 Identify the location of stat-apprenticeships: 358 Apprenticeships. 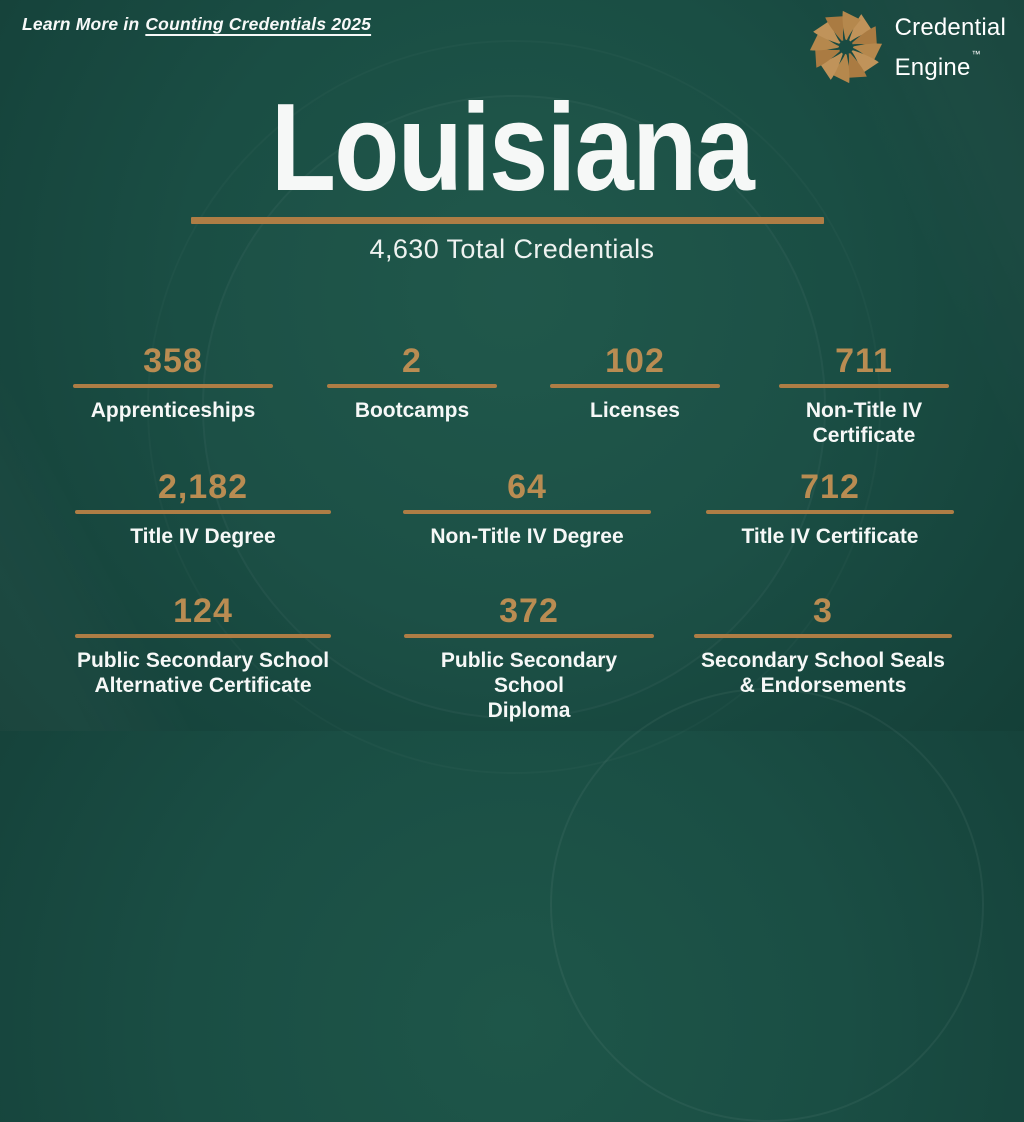
(173, 383).